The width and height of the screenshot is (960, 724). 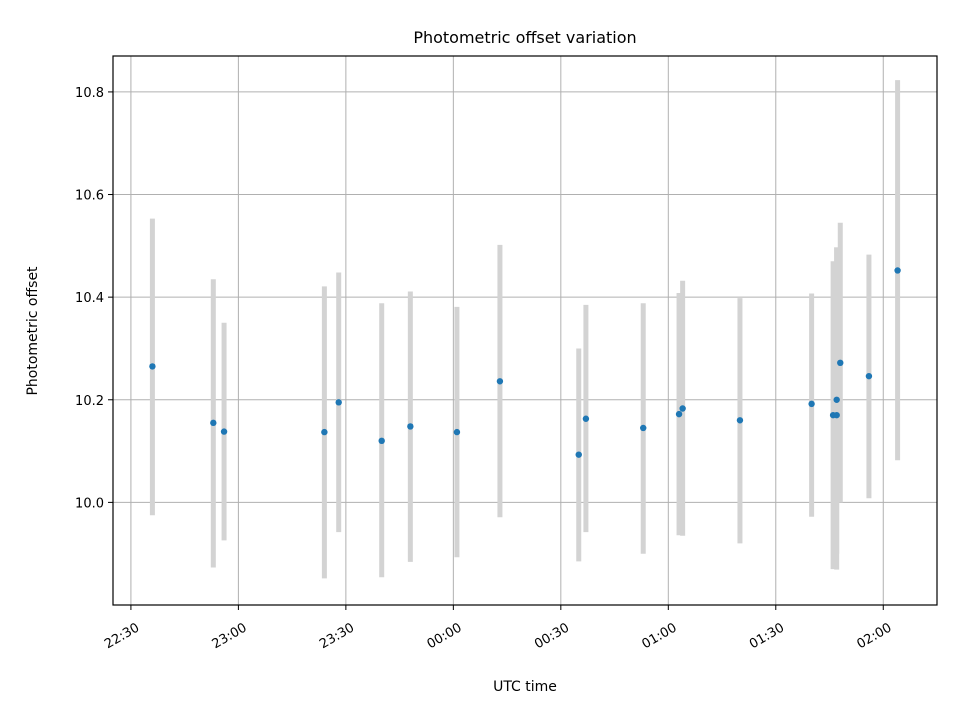 I want to click on y-tick-label: 10.6, so click(x=89, y=196).